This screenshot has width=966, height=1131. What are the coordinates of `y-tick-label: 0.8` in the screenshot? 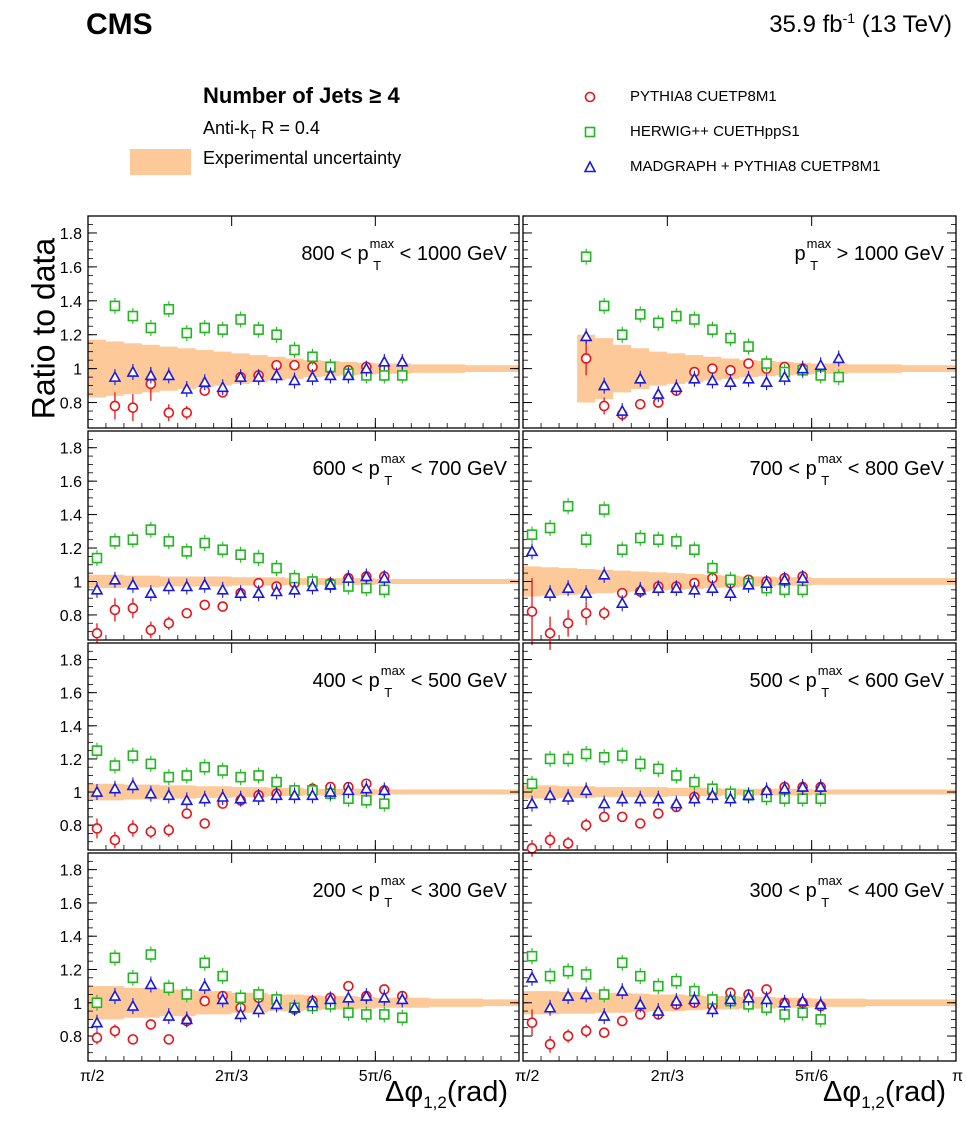 It's located at (71, 404).